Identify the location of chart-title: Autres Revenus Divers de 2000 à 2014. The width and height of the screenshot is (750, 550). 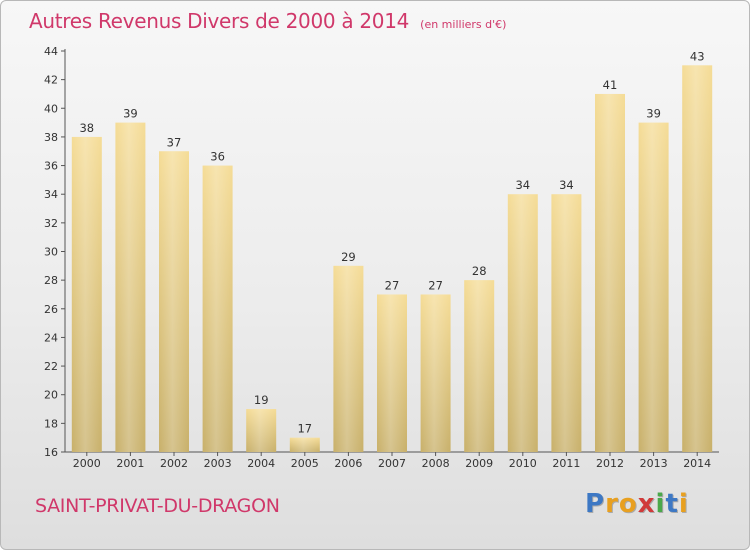
(219, 21).